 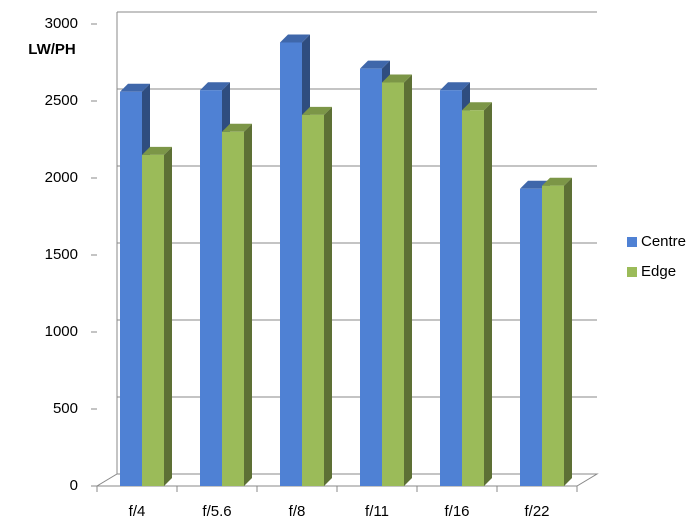 What do you see at coordinates (137, 511) in the screenshot?
I see `x-tick-label: f/4` at bounding box center [137, 511].